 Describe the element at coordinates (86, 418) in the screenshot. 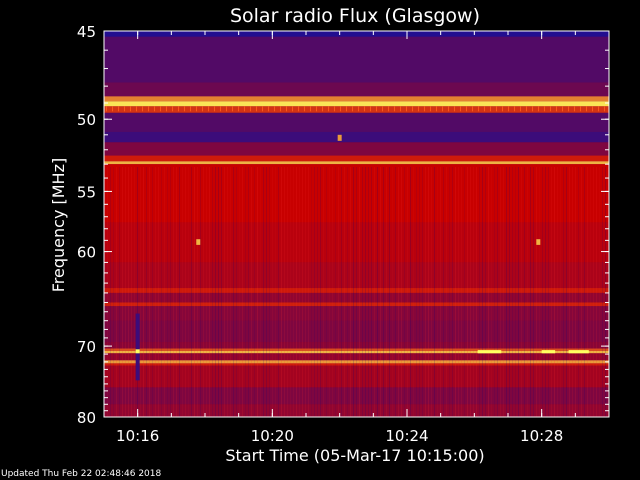

I see `y-tick-label-80: 80` at that location.